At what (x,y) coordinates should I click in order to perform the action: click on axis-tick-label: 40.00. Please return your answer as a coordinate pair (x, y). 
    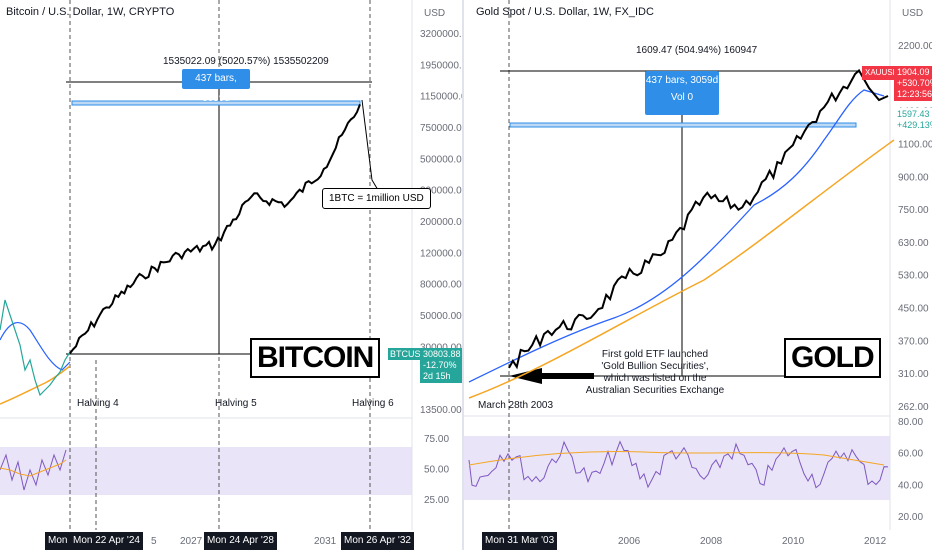
    Looking at the image, I should click on (910, 485).